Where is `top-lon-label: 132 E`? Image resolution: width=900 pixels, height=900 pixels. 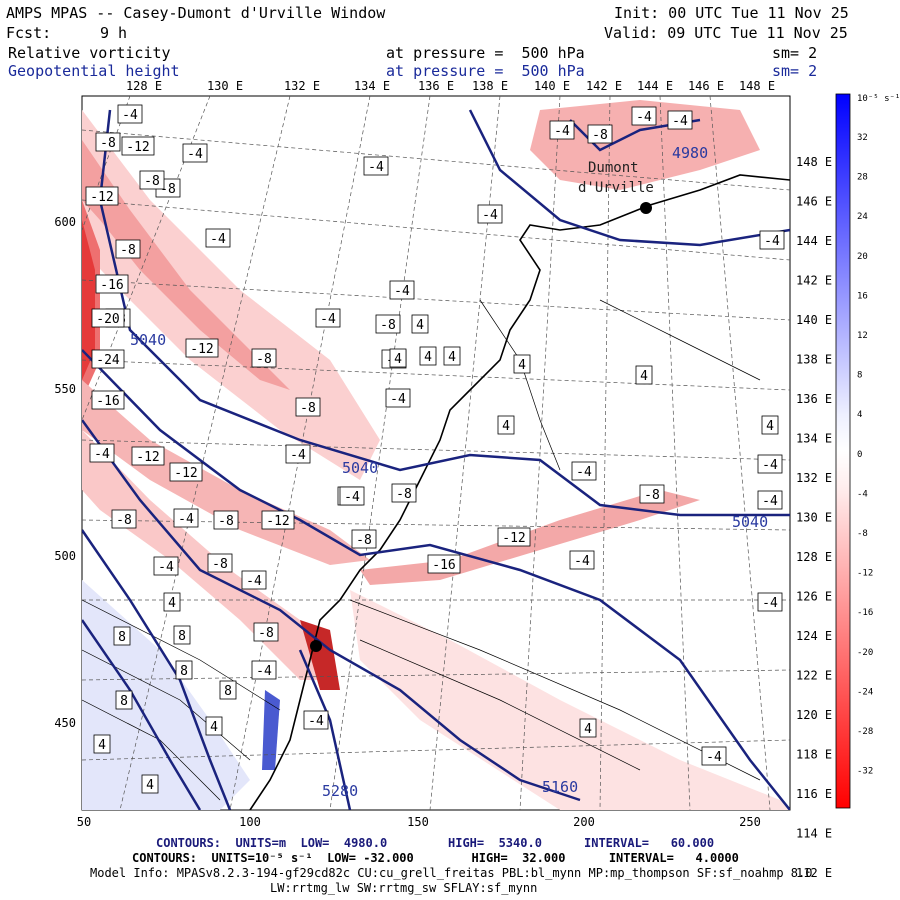
top-lon-label: 132 E is located at coordinates (302, 86).